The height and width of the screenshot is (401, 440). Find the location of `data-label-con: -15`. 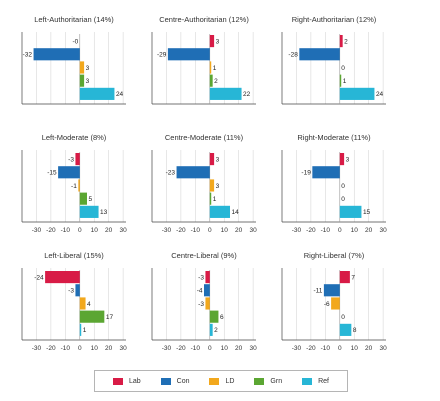

data-label-con: -15 is located at coordinates (52, 173).